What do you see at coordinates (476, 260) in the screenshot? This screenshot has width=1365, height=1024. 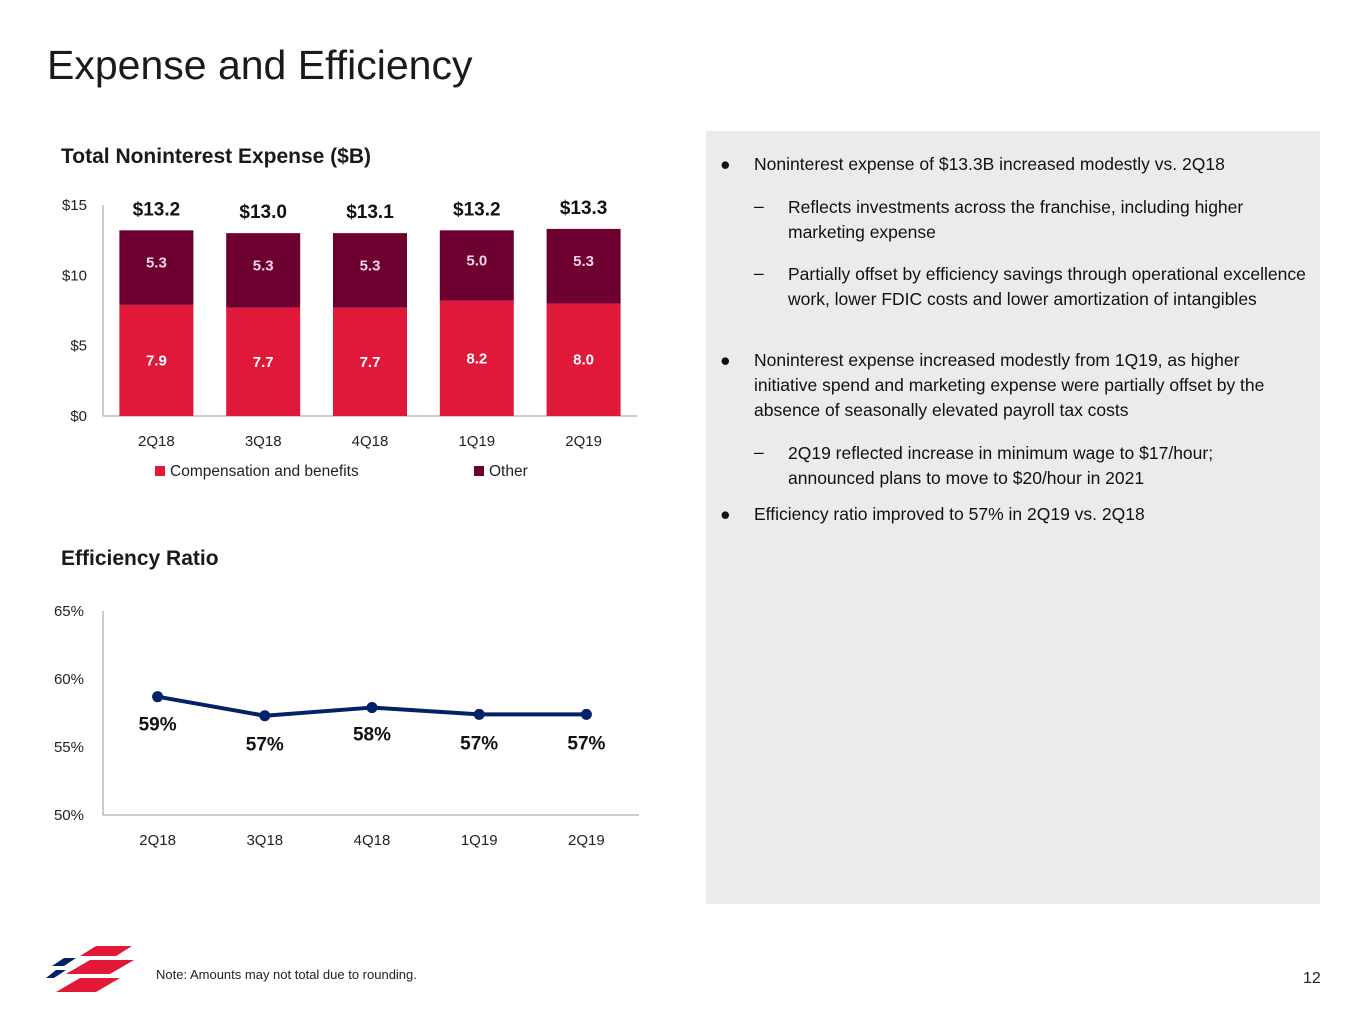 I see `bar-value-label: 5.0` at bounding box center [476, 260].